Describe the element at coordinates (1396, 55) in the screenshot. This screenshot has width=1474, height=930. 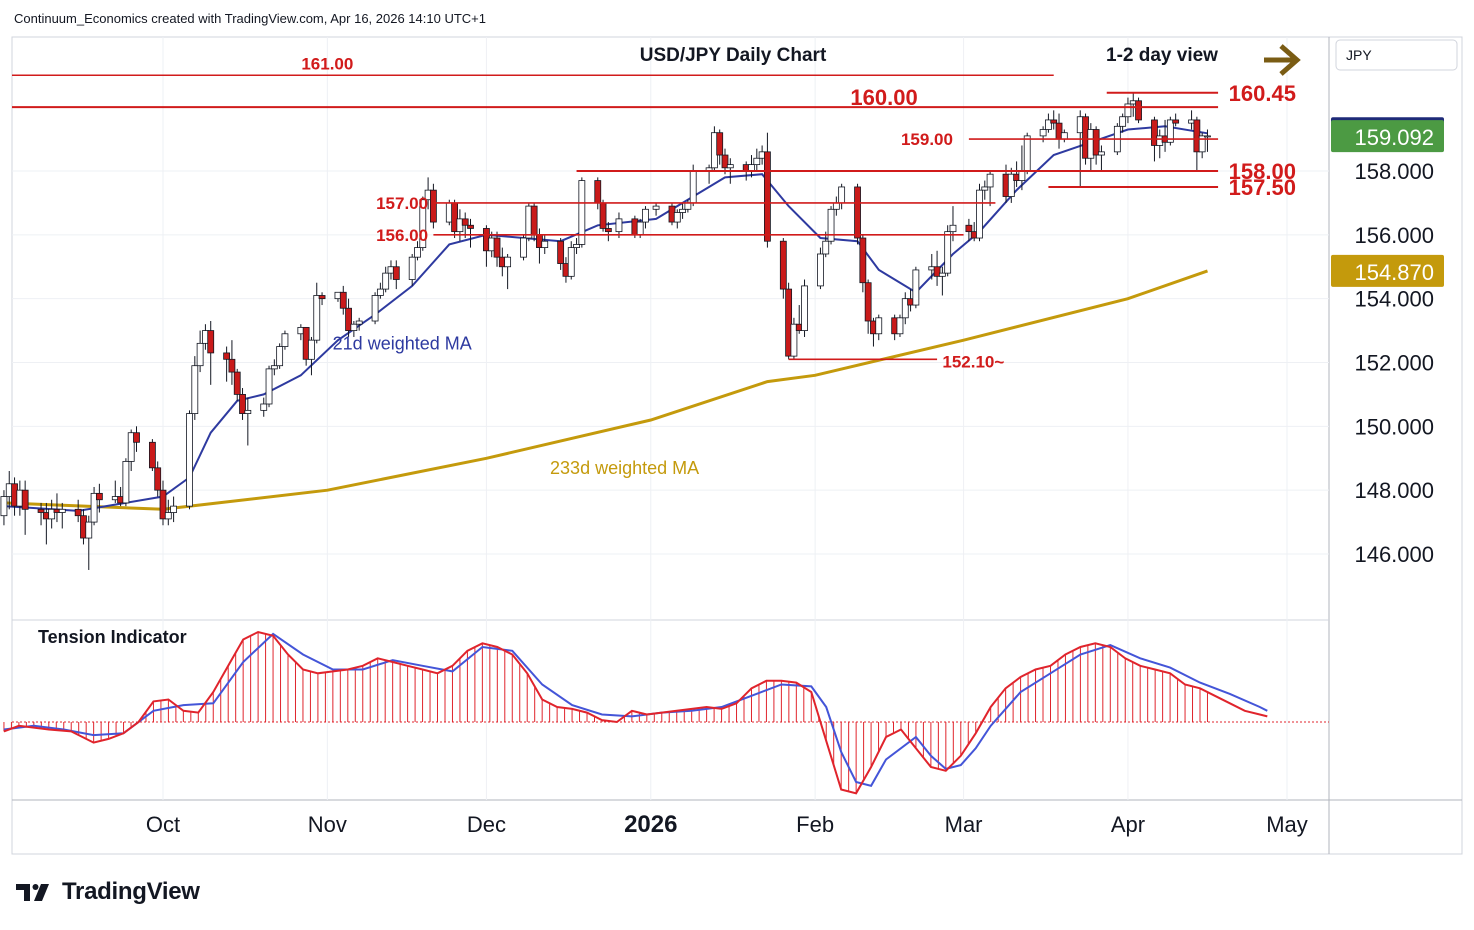
I see `currency-box` at that location.